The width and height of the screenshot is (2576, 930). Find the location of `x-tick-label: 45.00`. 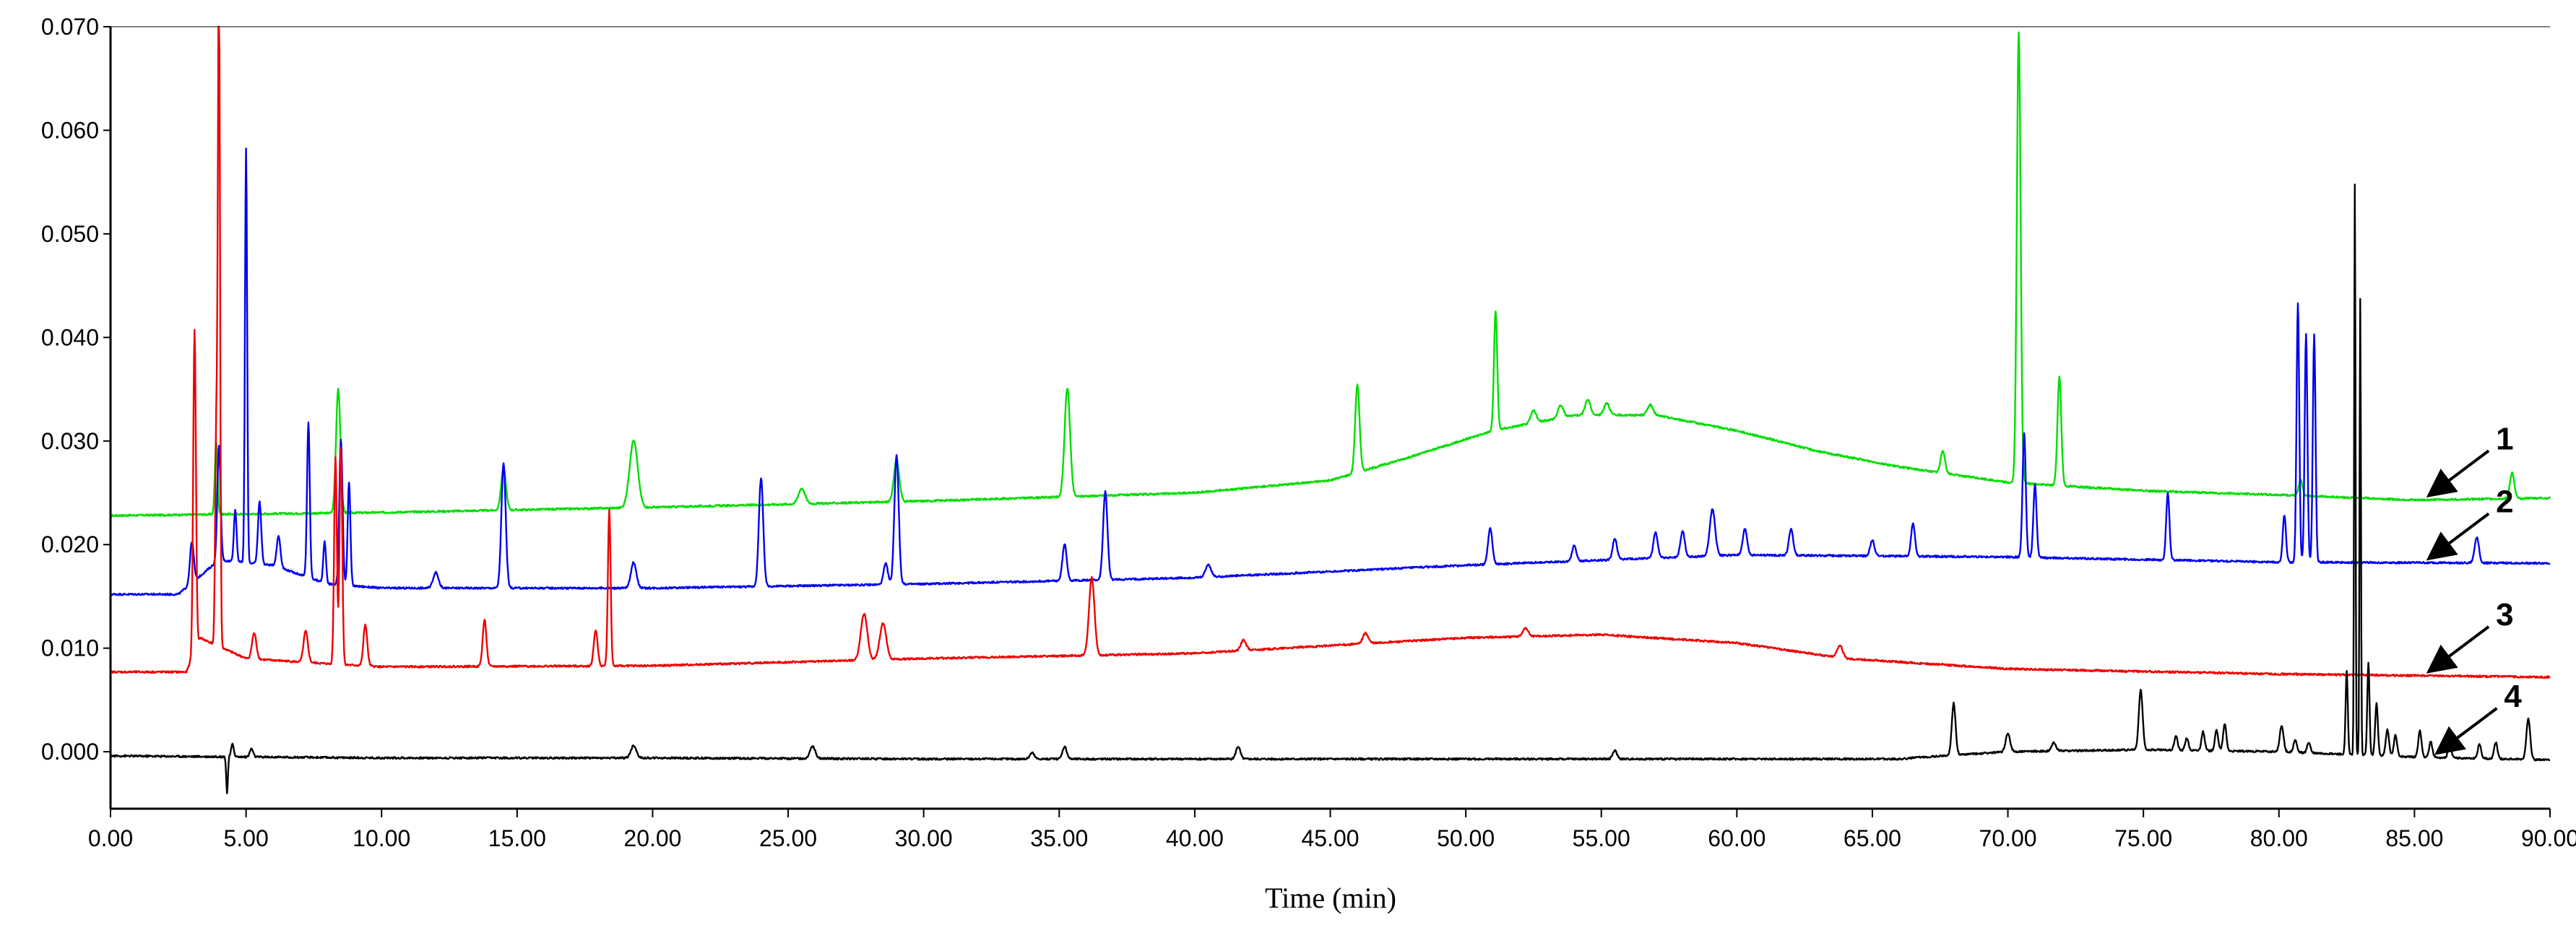

x-tick-label: 45.00 is located at coordinates (1330, 838).